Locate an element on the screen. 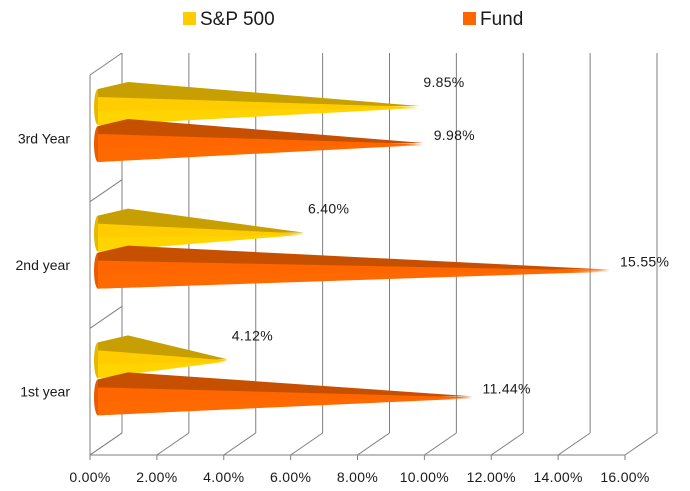 The height and width of the screenshot is (491, 690). x-tick-label: 14.00% is located at coordinates (557, 477).